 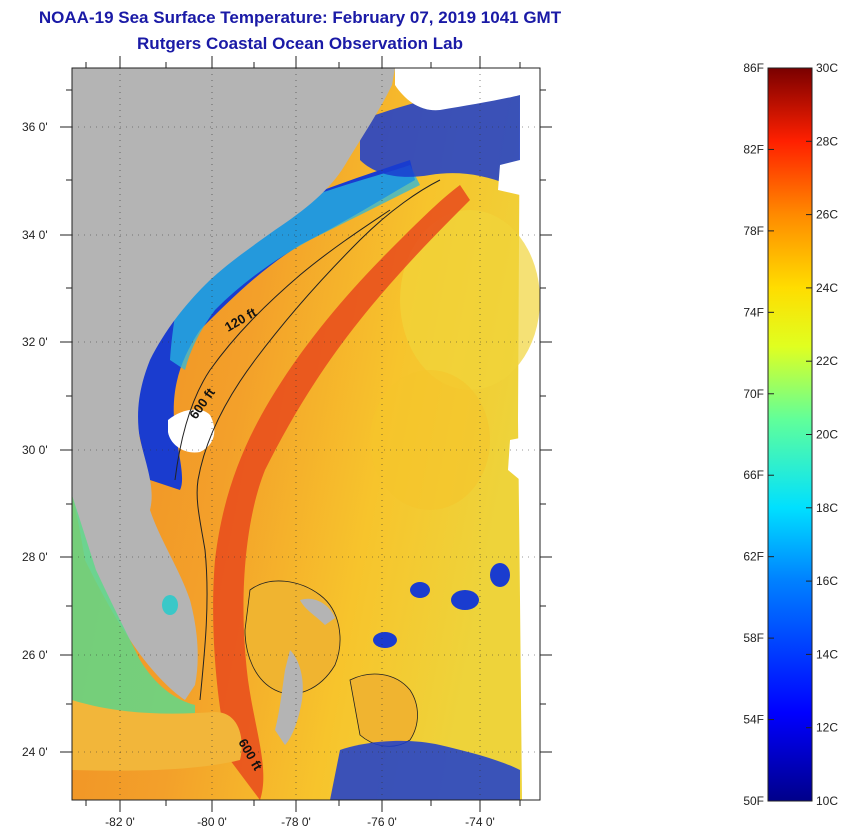 I want to click on lon-labels: -82 0' -80 0' -78 0' -76 0' -74 0', so click(x=300, y=822).